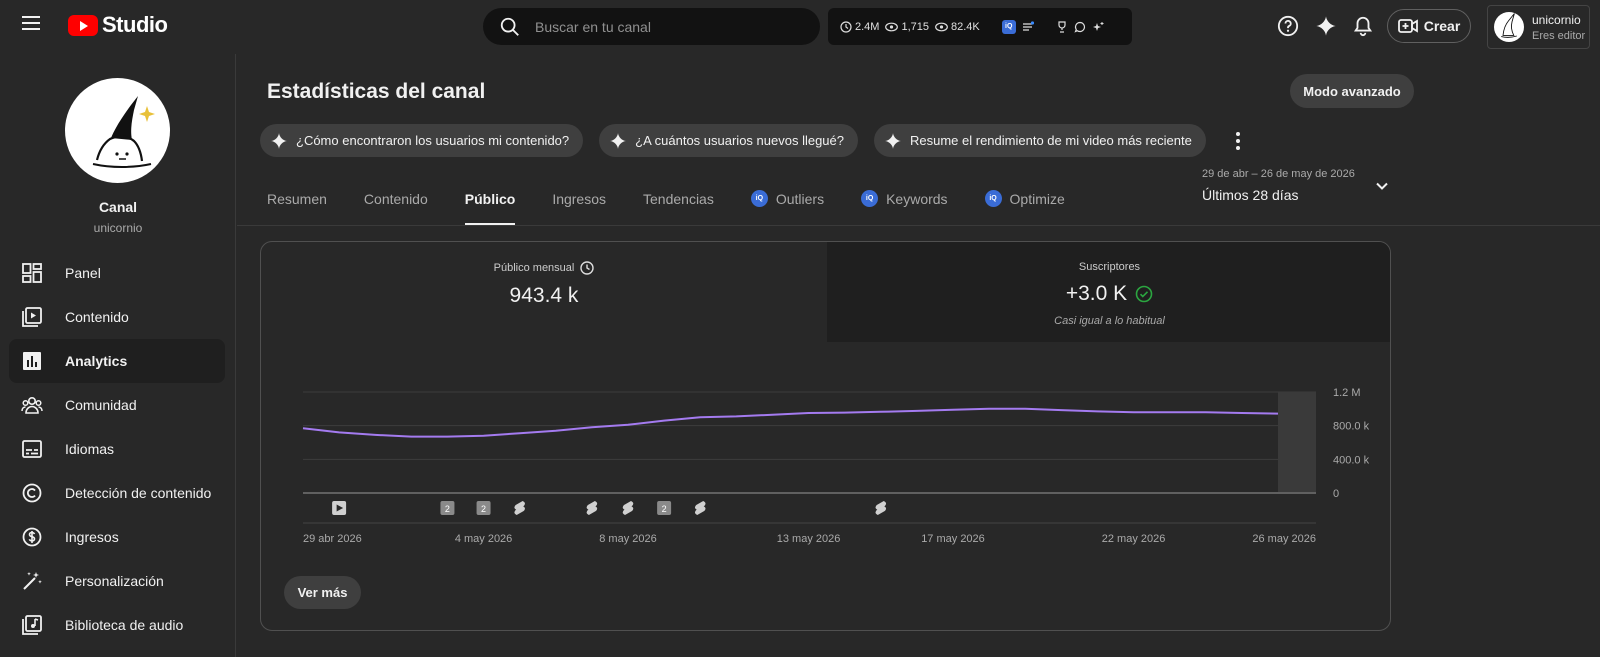  I want to click on metric-note: Casi igual a lo habitual, so click(1109, 321).